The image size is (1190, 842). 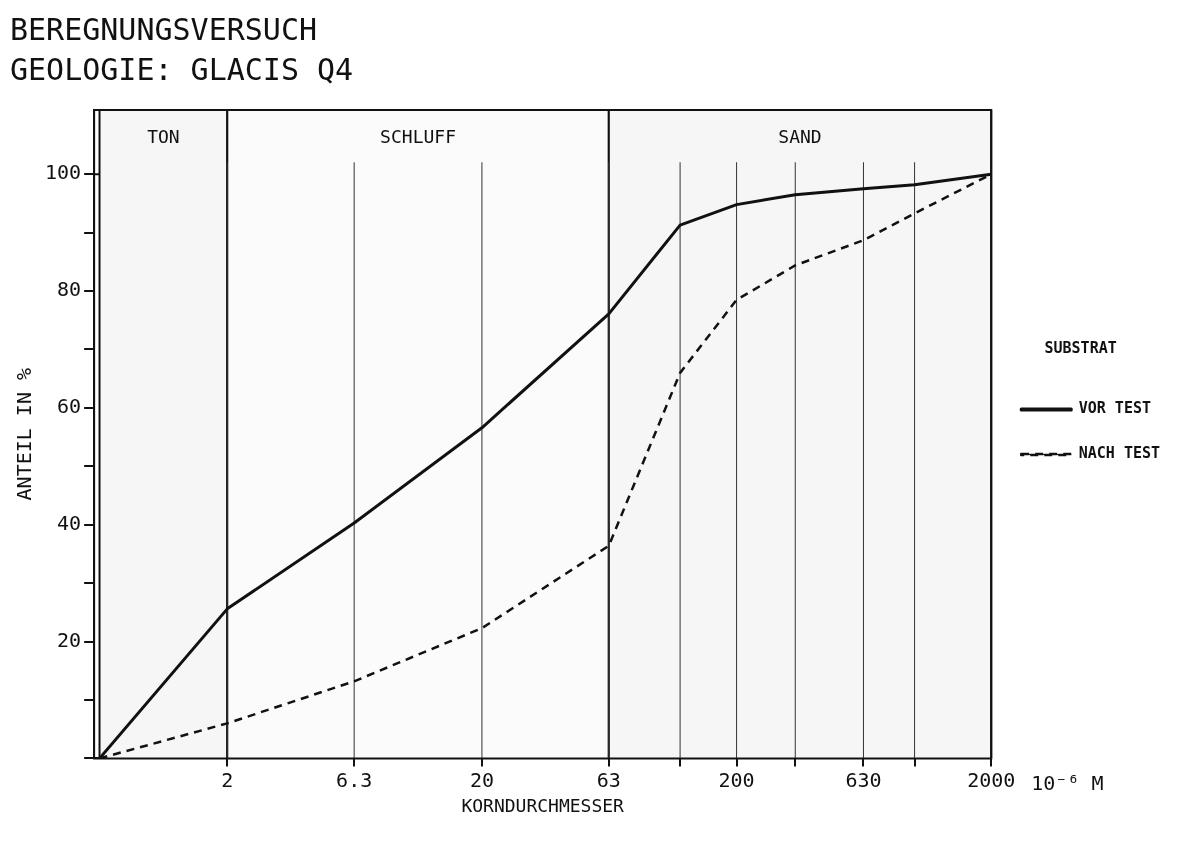 I want to click on y-tick-label: 80, so click(x=69, y=289).